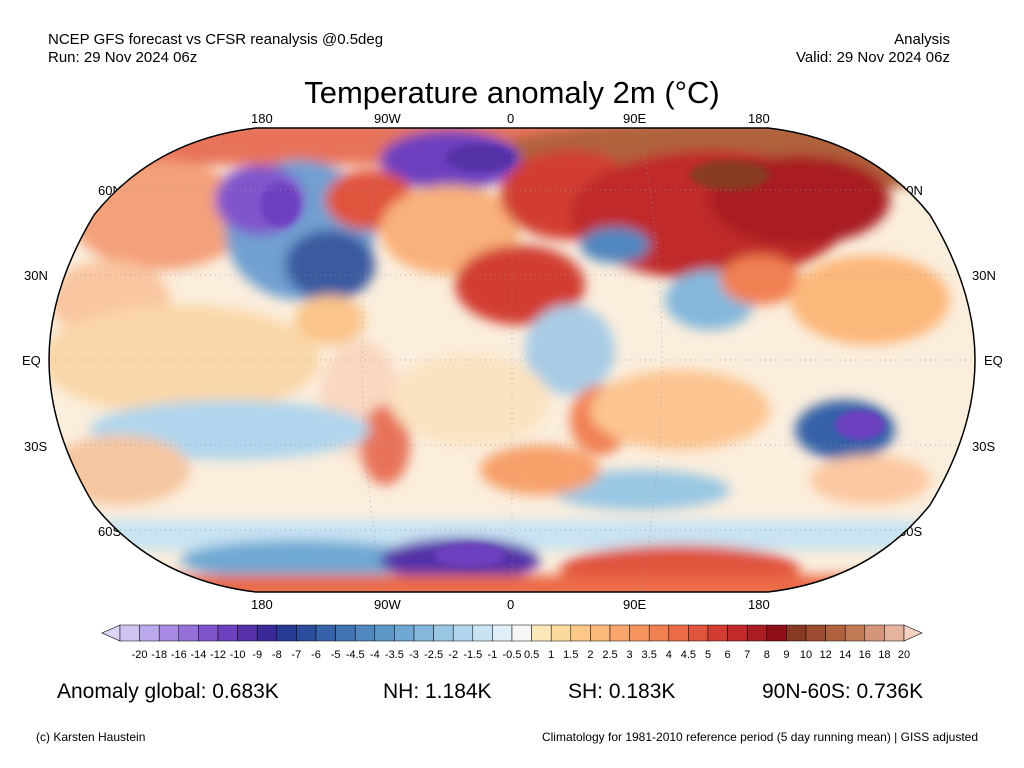 The width and height of the screenshot is (1024, 768). I want to click on colorbar-tick-label: -10, so click(238, 655).